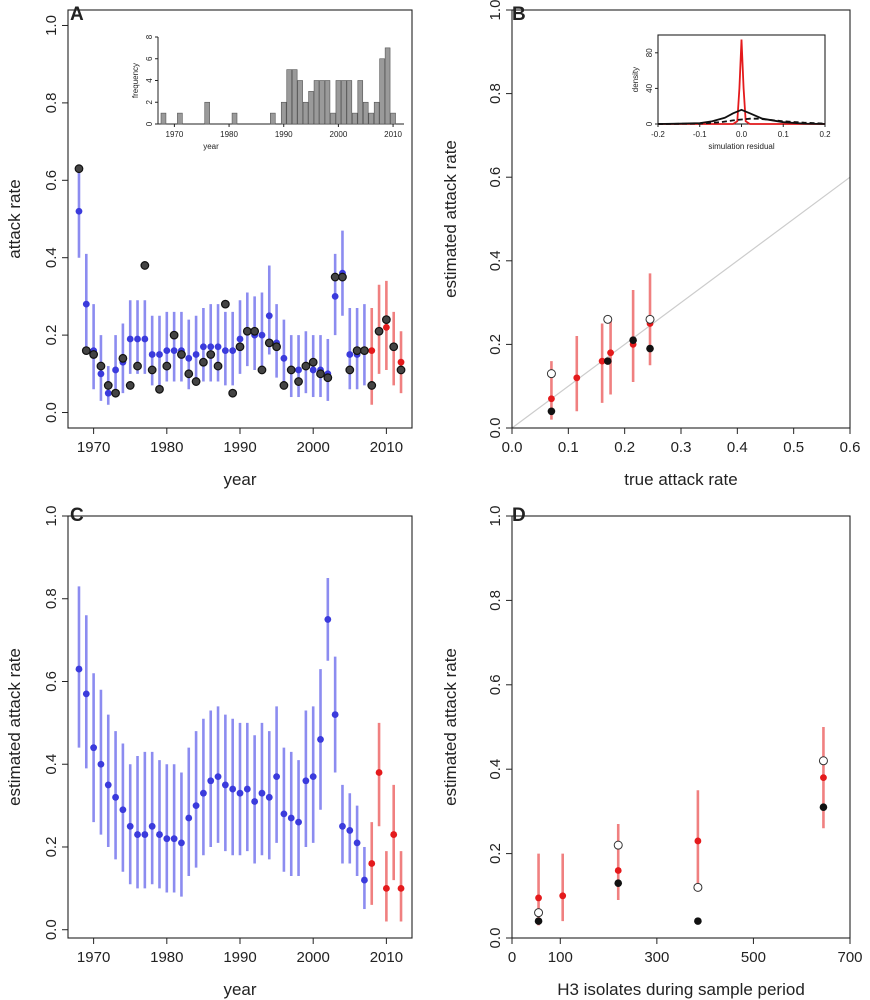 This screenshot has height=1000, width=870. I want to click on inset-y-tick-label: 2, so click(149, 101).